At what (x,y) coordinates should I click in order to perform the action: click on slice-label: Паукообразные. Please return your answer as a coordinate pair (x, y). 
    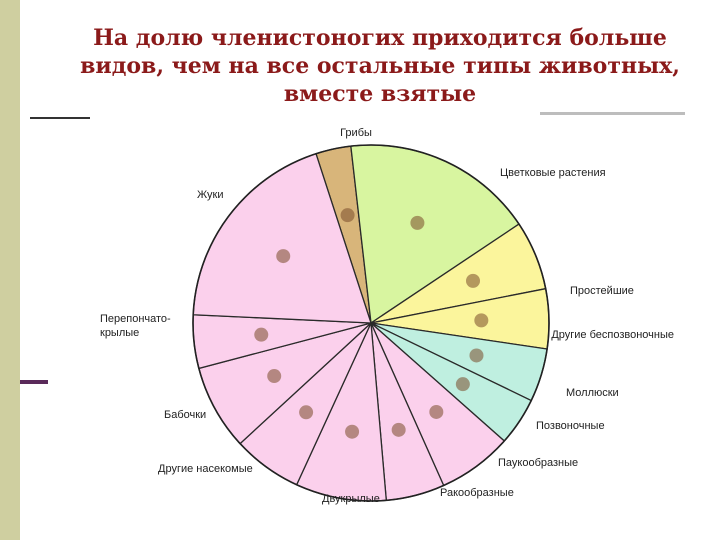
    Looking at the image, I should click on (538, 463).